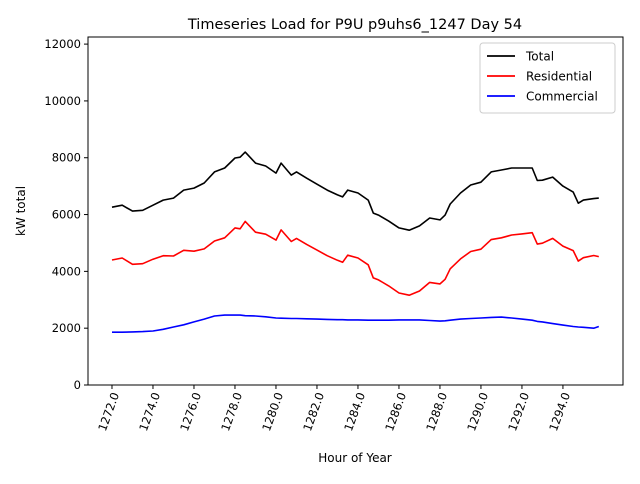 The height and width of the screenshot is (484, 640). Describe the element at coordinates (66, 271) in the screenshot. I see `y-tick-label: 4000` at that location.